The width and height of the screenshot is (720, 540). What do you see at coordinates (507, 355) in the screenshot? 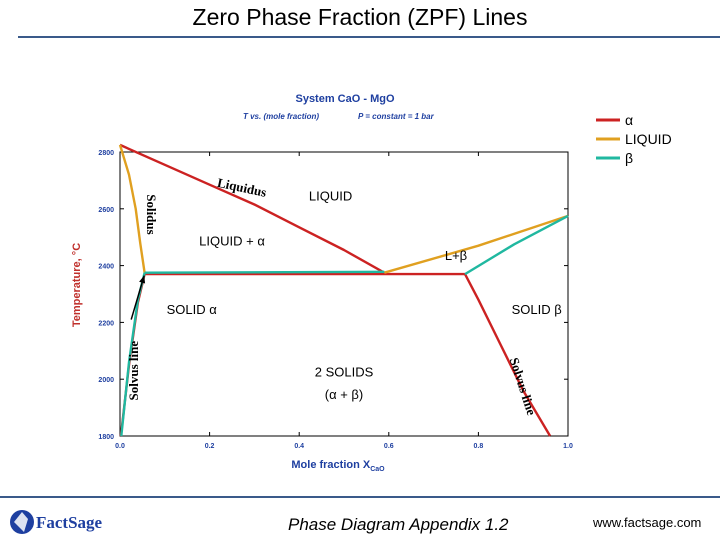
I see `series-line-beta-solvus` at bounding box center [507, 355].